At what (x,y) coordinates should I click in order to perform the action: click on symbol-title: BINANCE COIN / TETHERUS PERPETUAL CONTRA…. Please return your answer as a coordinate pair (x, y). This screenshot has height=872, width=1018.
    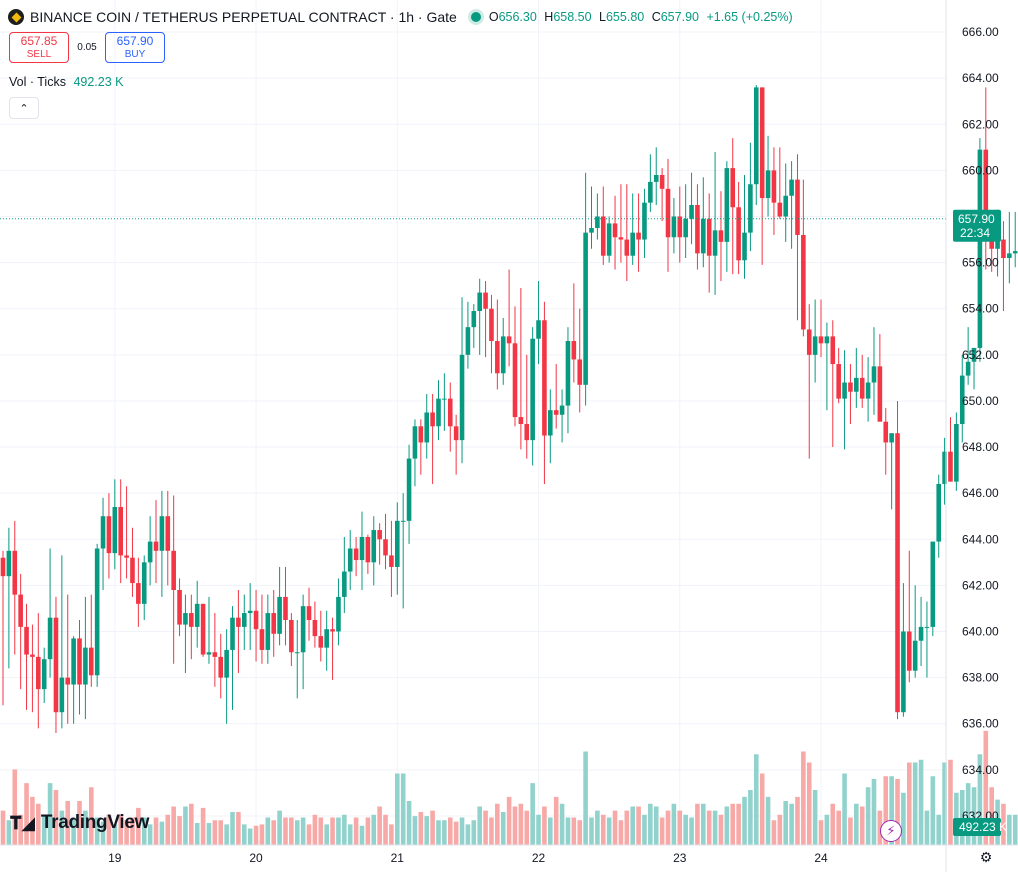
    Looking at the image, I should click on (243, 17).